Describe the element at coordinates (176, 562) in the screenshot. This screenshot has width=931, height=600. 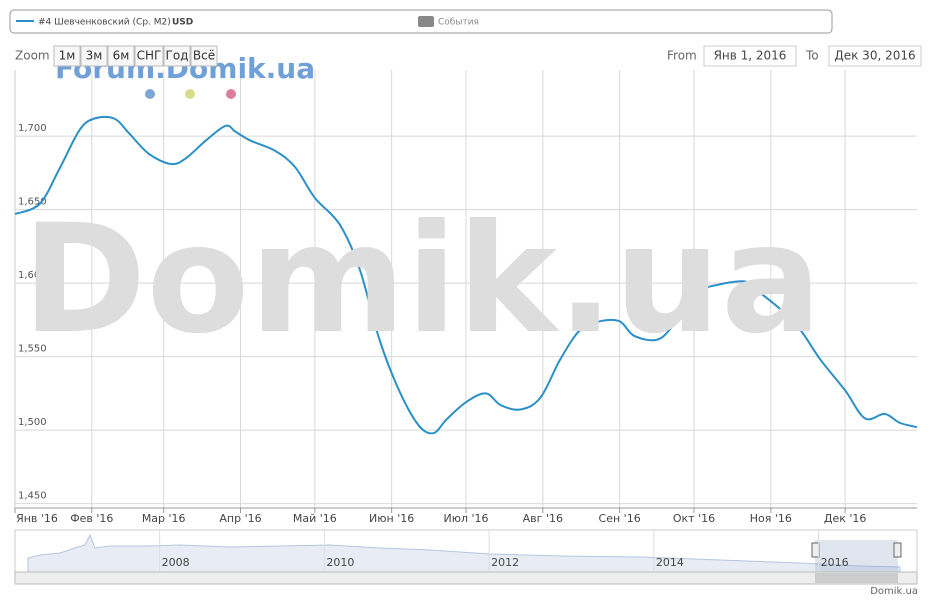
I see `navigator-tick-label: 2008` at that location.